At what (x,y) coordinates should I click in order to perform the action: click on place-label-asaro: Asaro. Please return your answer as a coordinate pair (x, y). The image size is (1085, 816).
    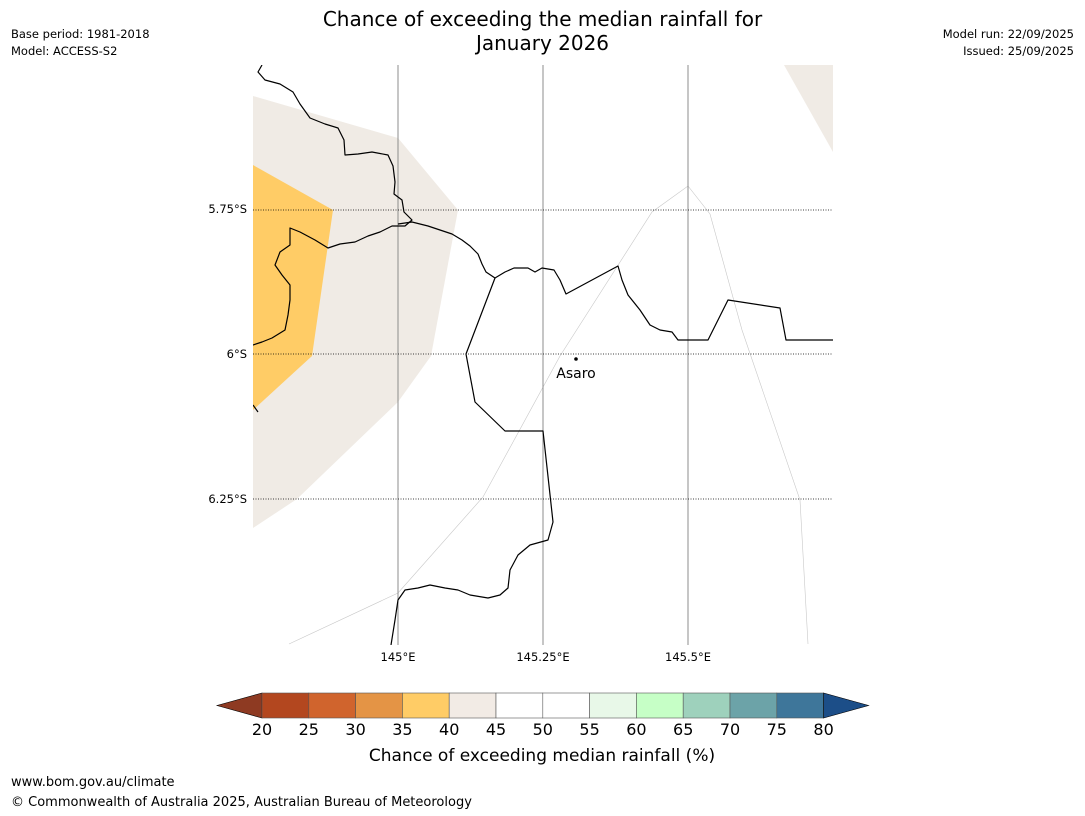
    Looking at the image, I should click on (575, 374).